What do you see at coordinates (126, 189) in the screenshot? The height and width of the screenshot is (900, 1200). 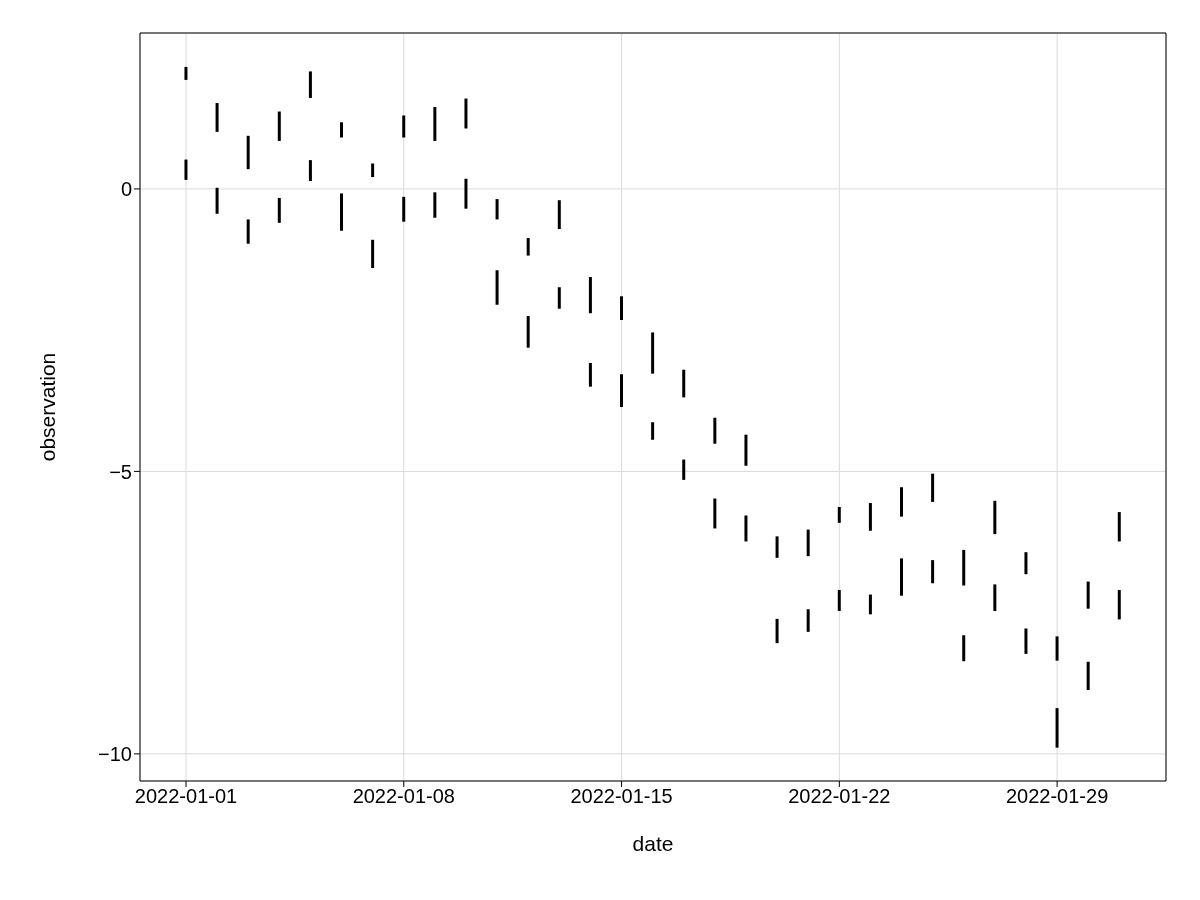 I see `y-tick-label: 0` at bounding box center [126, 189].